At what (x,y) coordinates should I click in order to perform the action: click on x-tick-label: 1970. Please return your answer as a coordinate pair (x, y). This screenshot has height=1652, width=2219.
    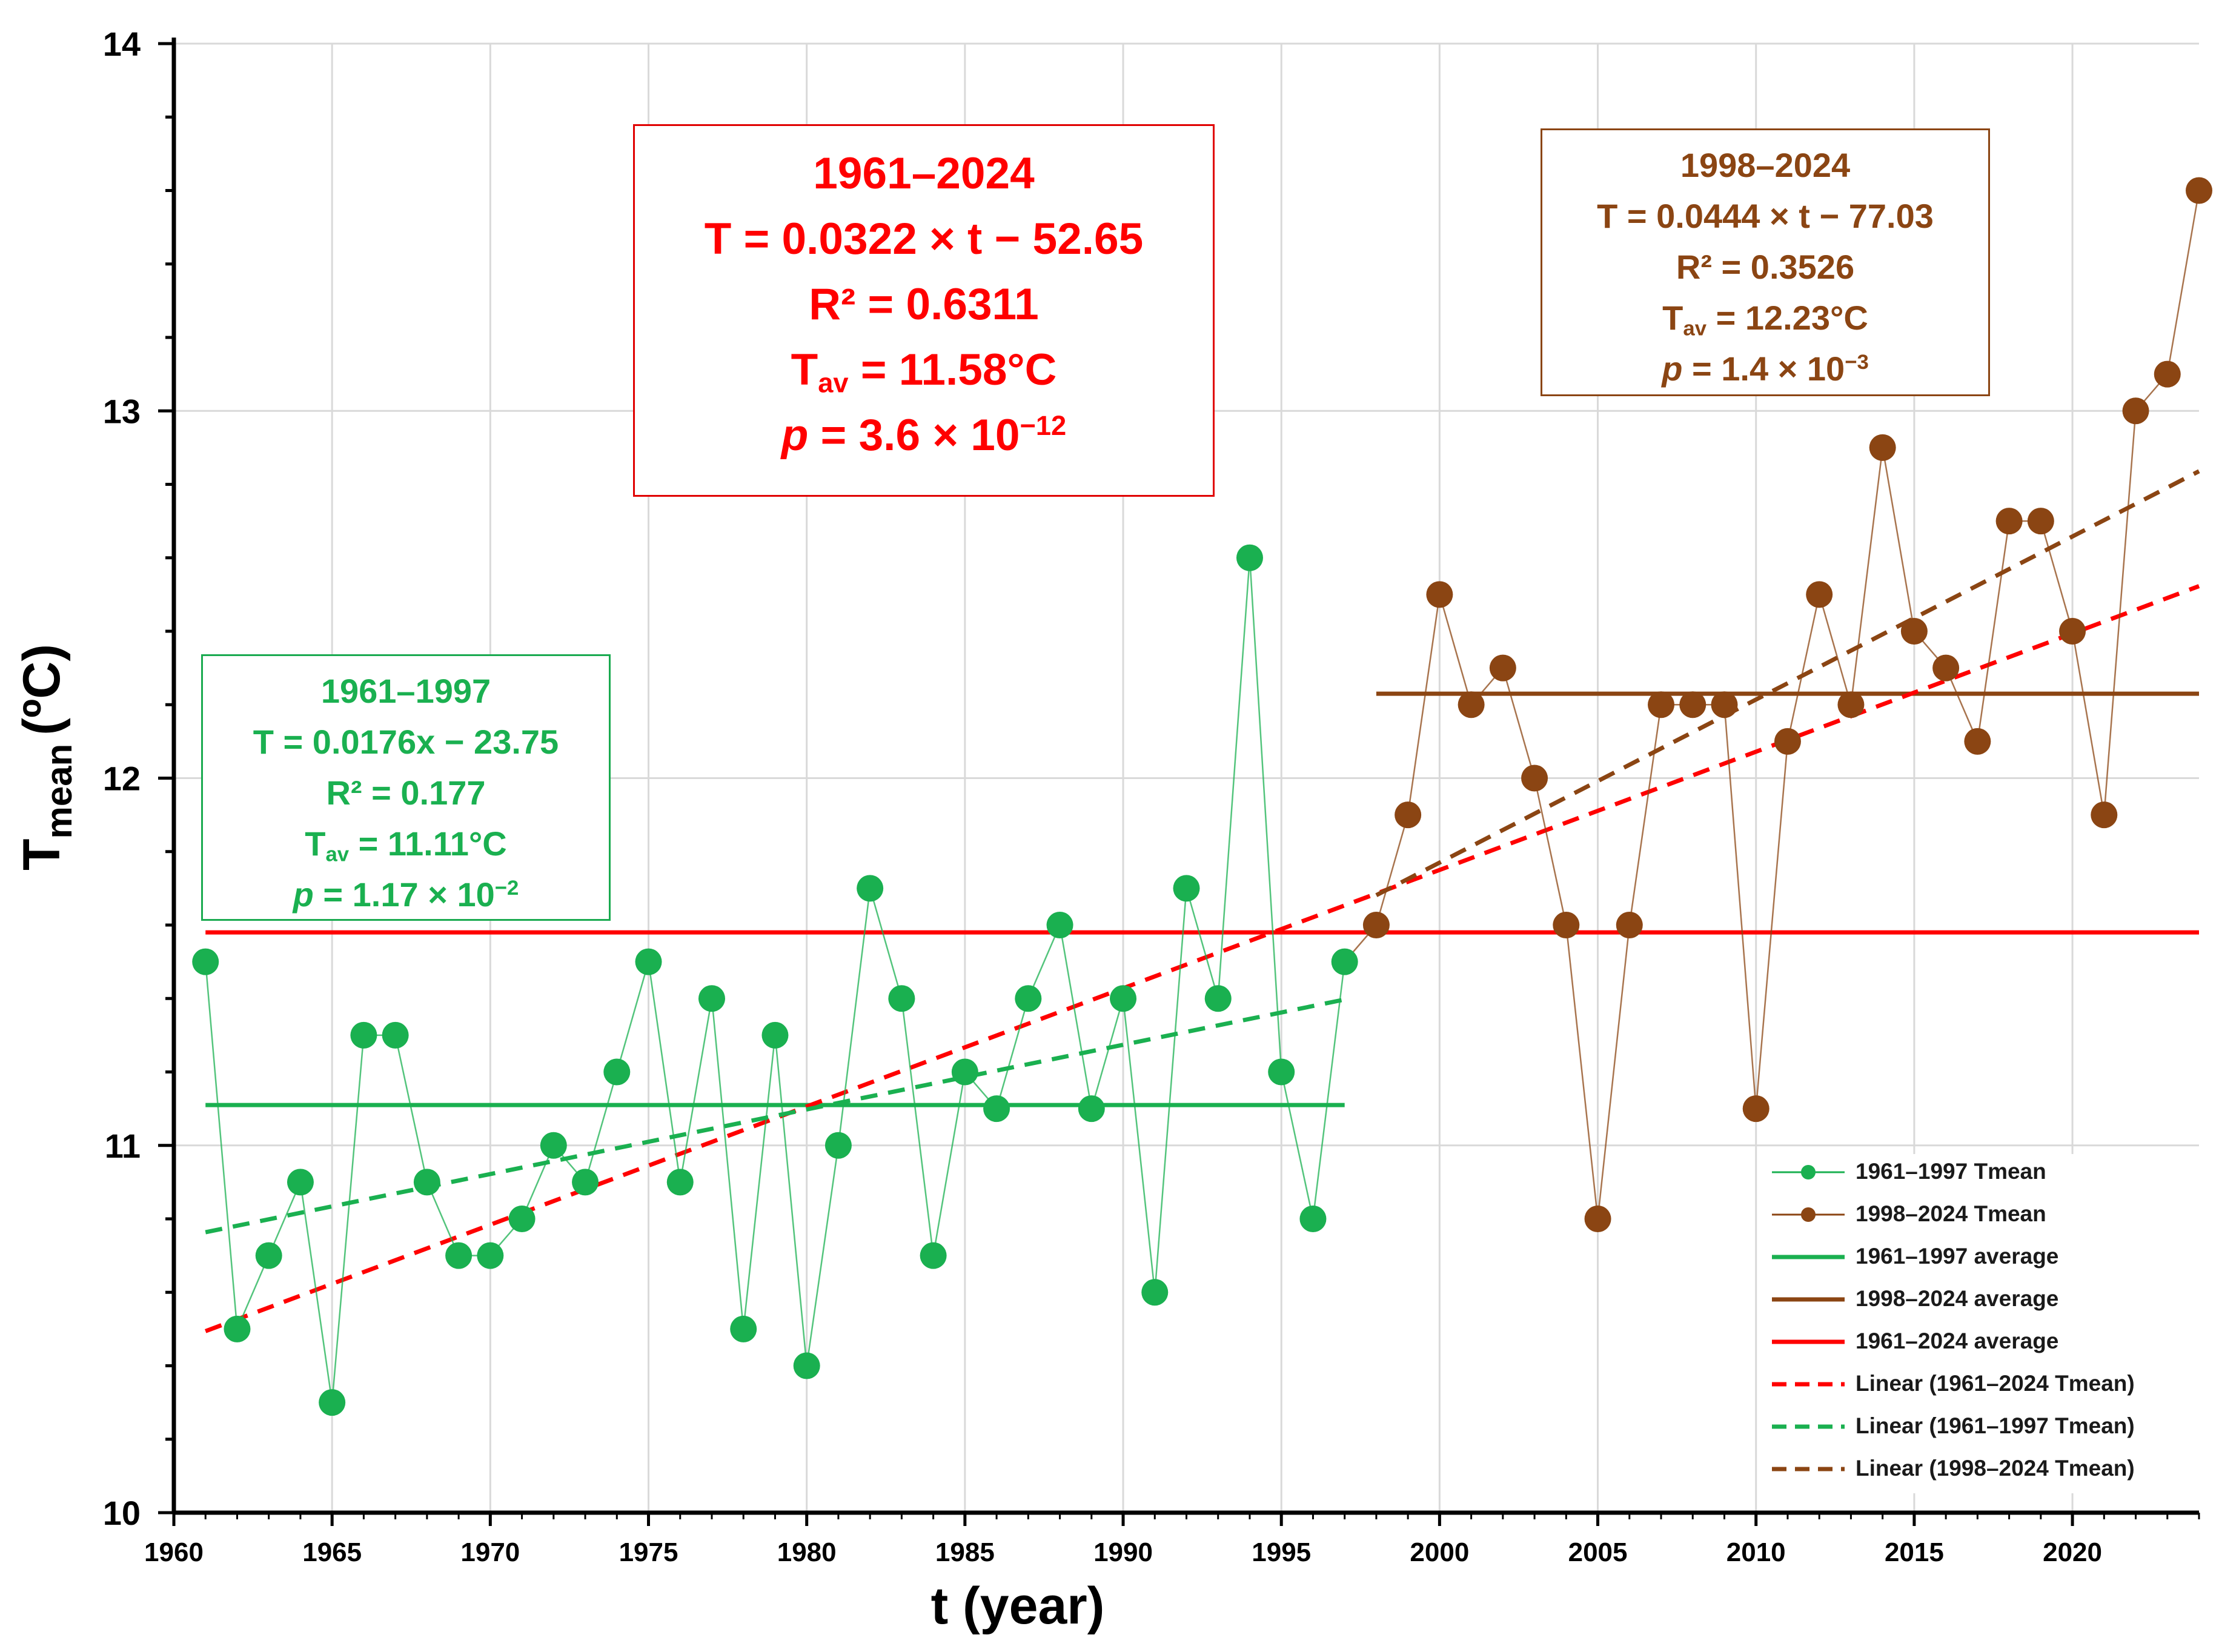
    Looking at the image, I should click on (490, 1552).